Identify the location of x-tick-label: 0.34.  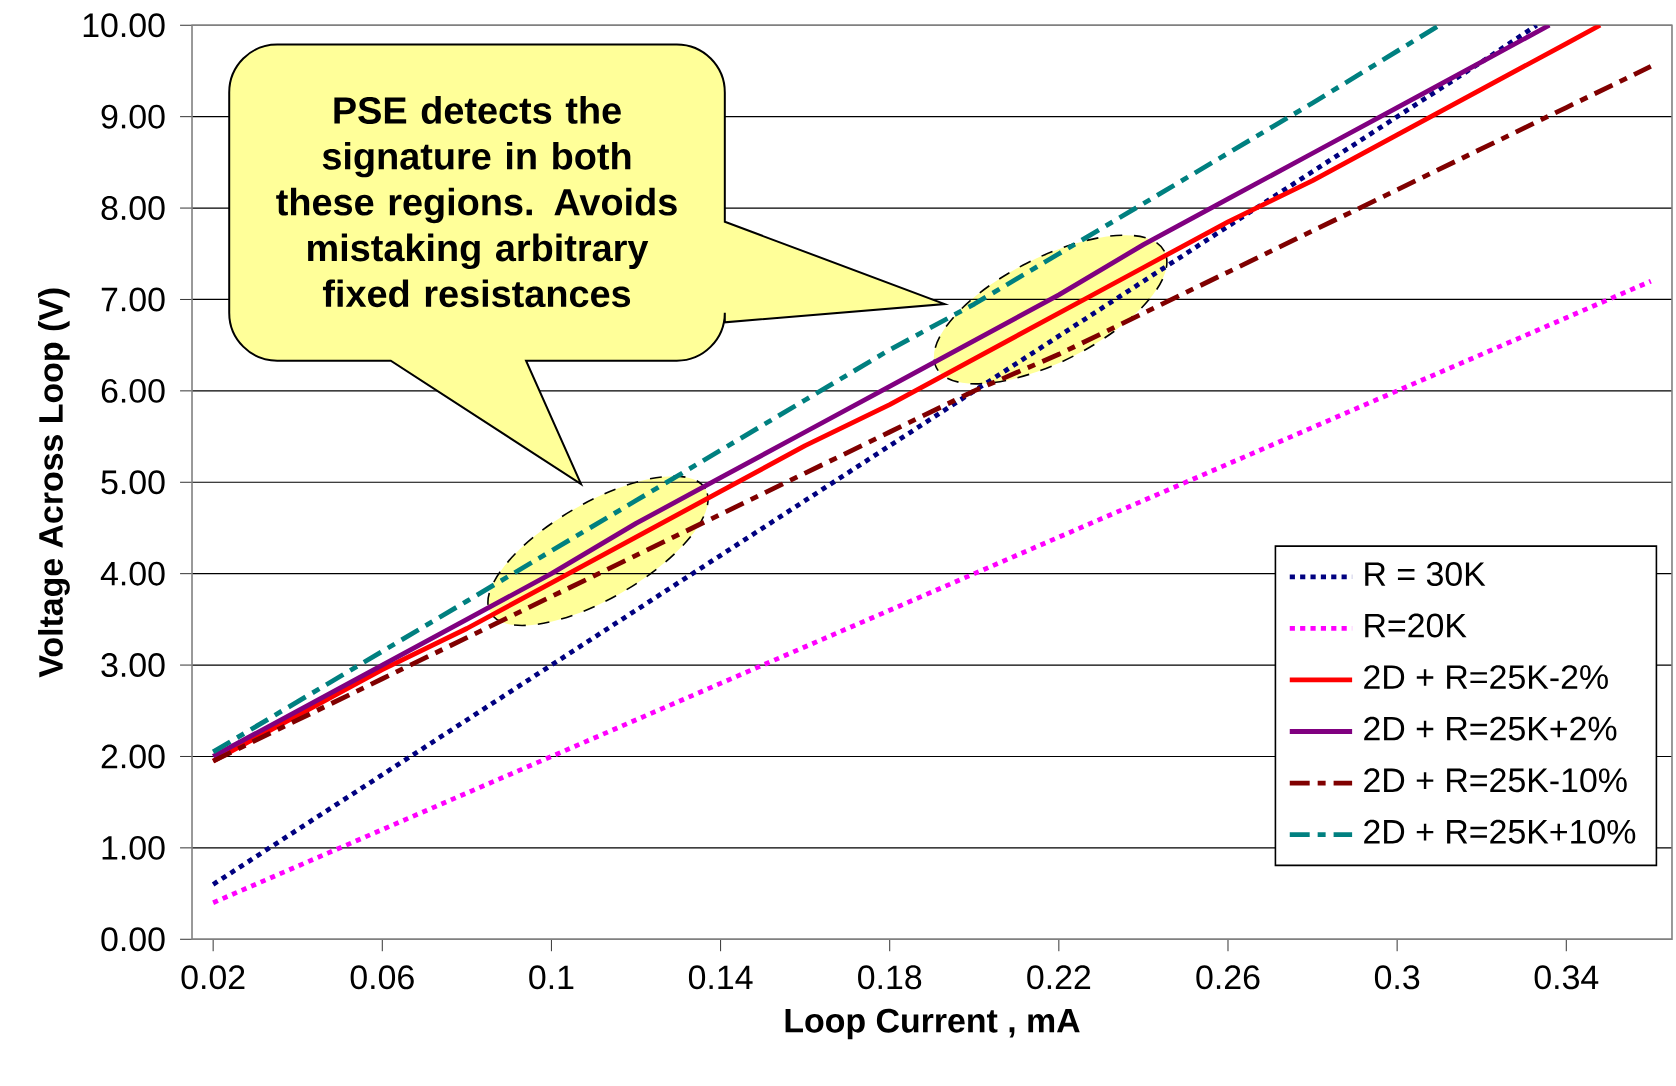
(1566, 977).